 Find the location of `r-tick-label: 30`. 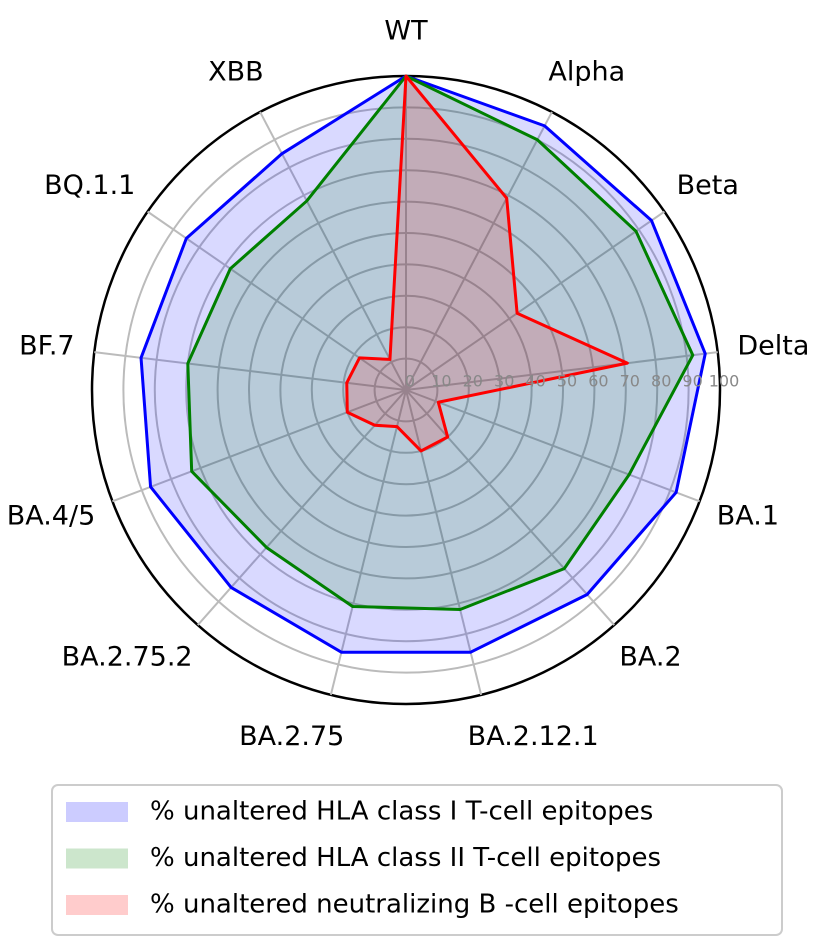

r-tick-label: 30 is located at coordinates (504, 381).